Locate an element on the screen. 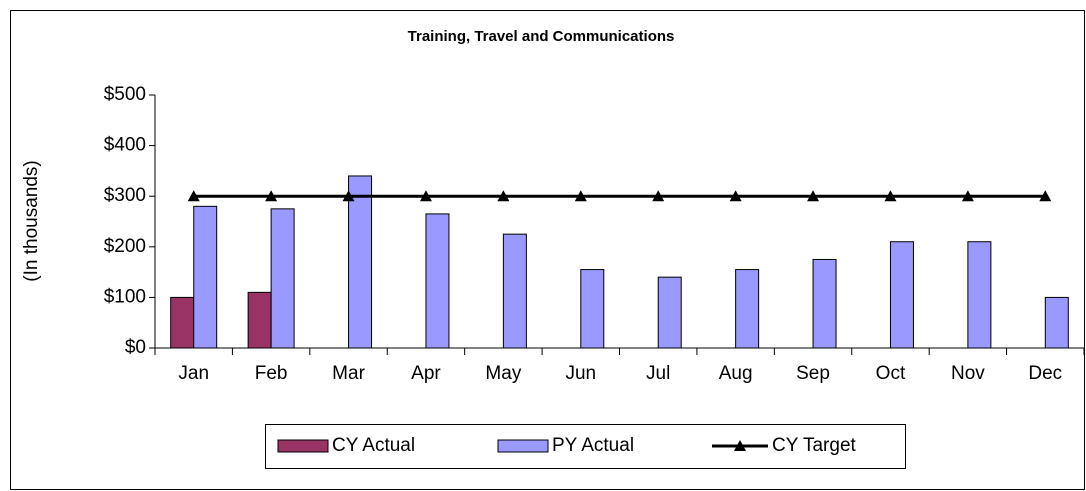 Image resolution: width=1086 pixels, height=491 pixels. x-tick-label: Apr is located at coordinates (426, 373).